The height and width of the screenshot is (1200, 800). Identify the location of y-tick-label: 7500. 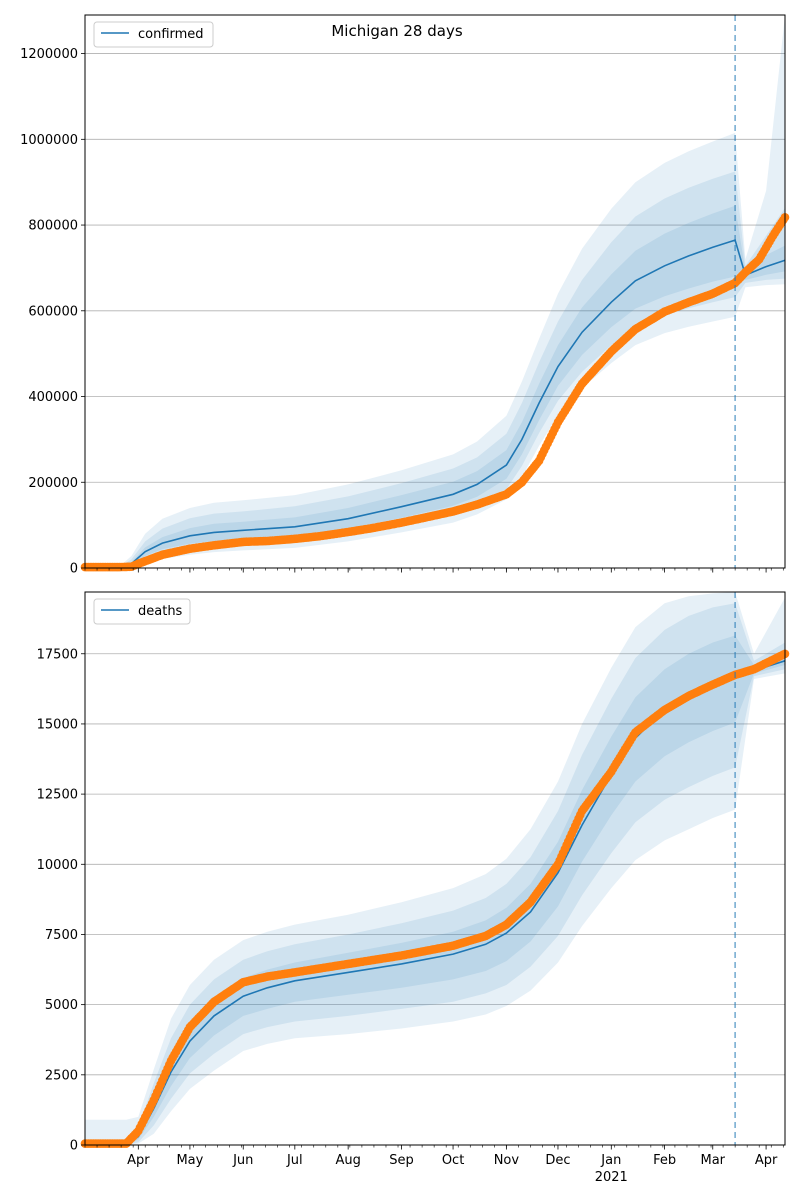
(61, 935).